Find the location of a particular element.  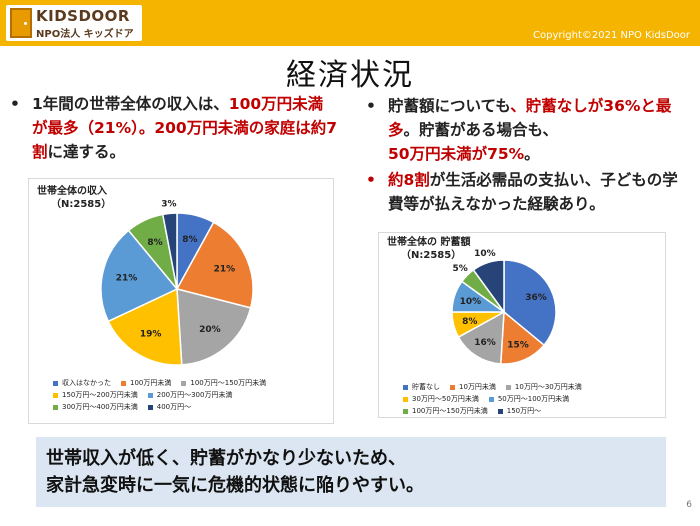

bullet-income-highlight: 100万円未満が最多（21%）。200万円未満の家庭は約7割 is located at coordinates (184, 128).